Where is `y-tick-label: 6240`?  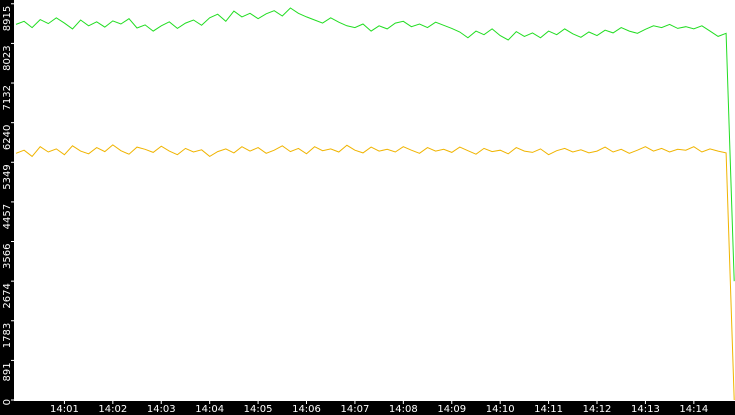 y-tick-label: 6240 is located at coordinates (7, 137).